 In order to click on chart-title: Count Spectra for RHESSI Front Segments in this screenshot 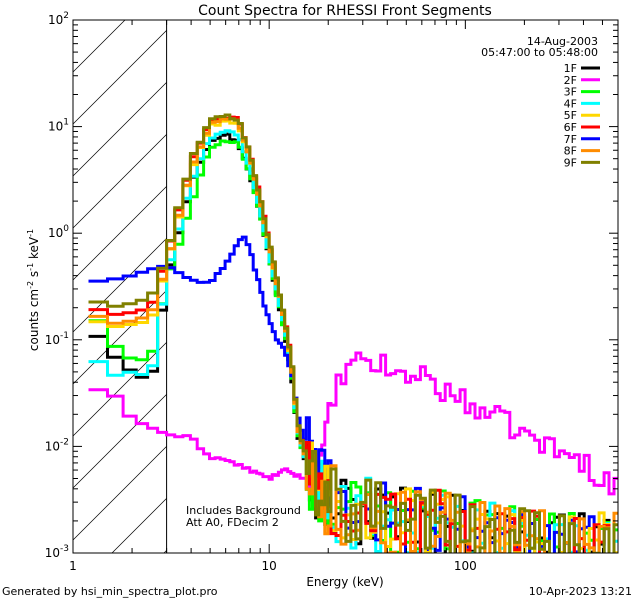, I will do `click(345, 11)`.